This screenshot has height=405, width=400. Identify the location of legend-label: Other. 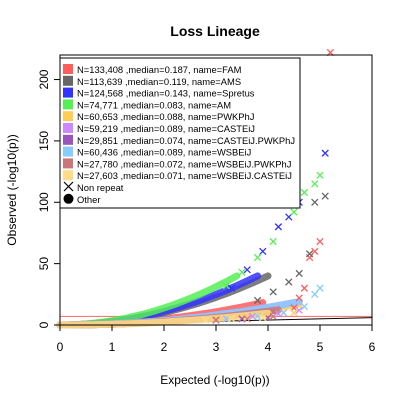
(88, 199).